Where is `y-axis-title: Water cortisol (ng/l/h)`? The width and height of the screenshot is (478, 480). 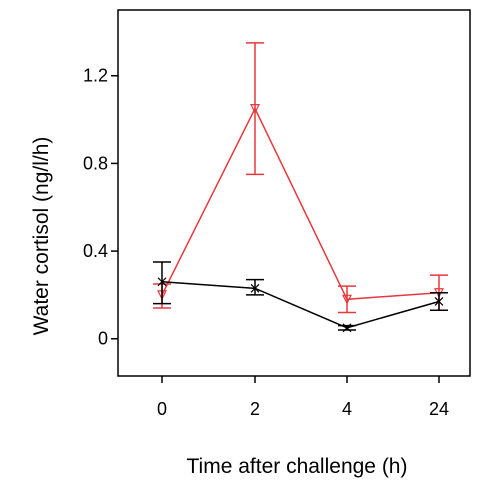
y-axis-title: Water cortisol (ng/l/h) is located at coordinates (41, 236).